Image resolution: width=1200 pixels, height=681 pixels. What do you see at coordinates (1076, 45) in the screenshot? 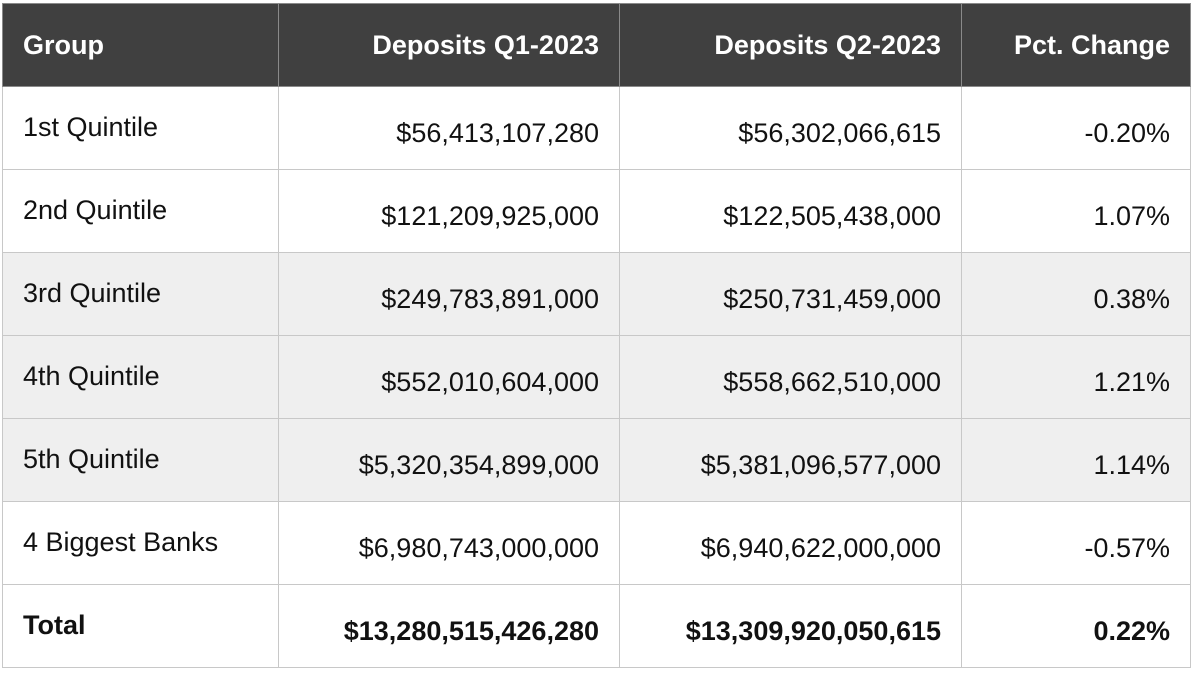
I see `header-cell: Pct. Change` at bounding box center [1076, 45].